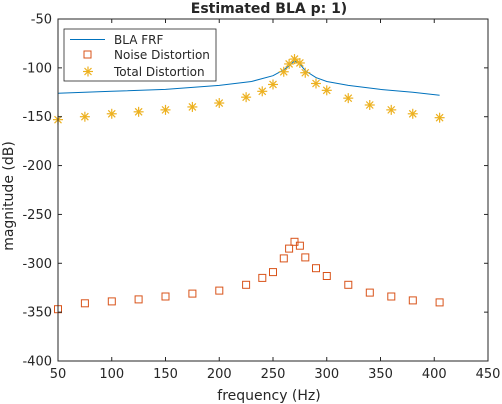  Describe the element at coordinates (488, 374) in the screenshot. I see `x-tick-label: 450` at that location.